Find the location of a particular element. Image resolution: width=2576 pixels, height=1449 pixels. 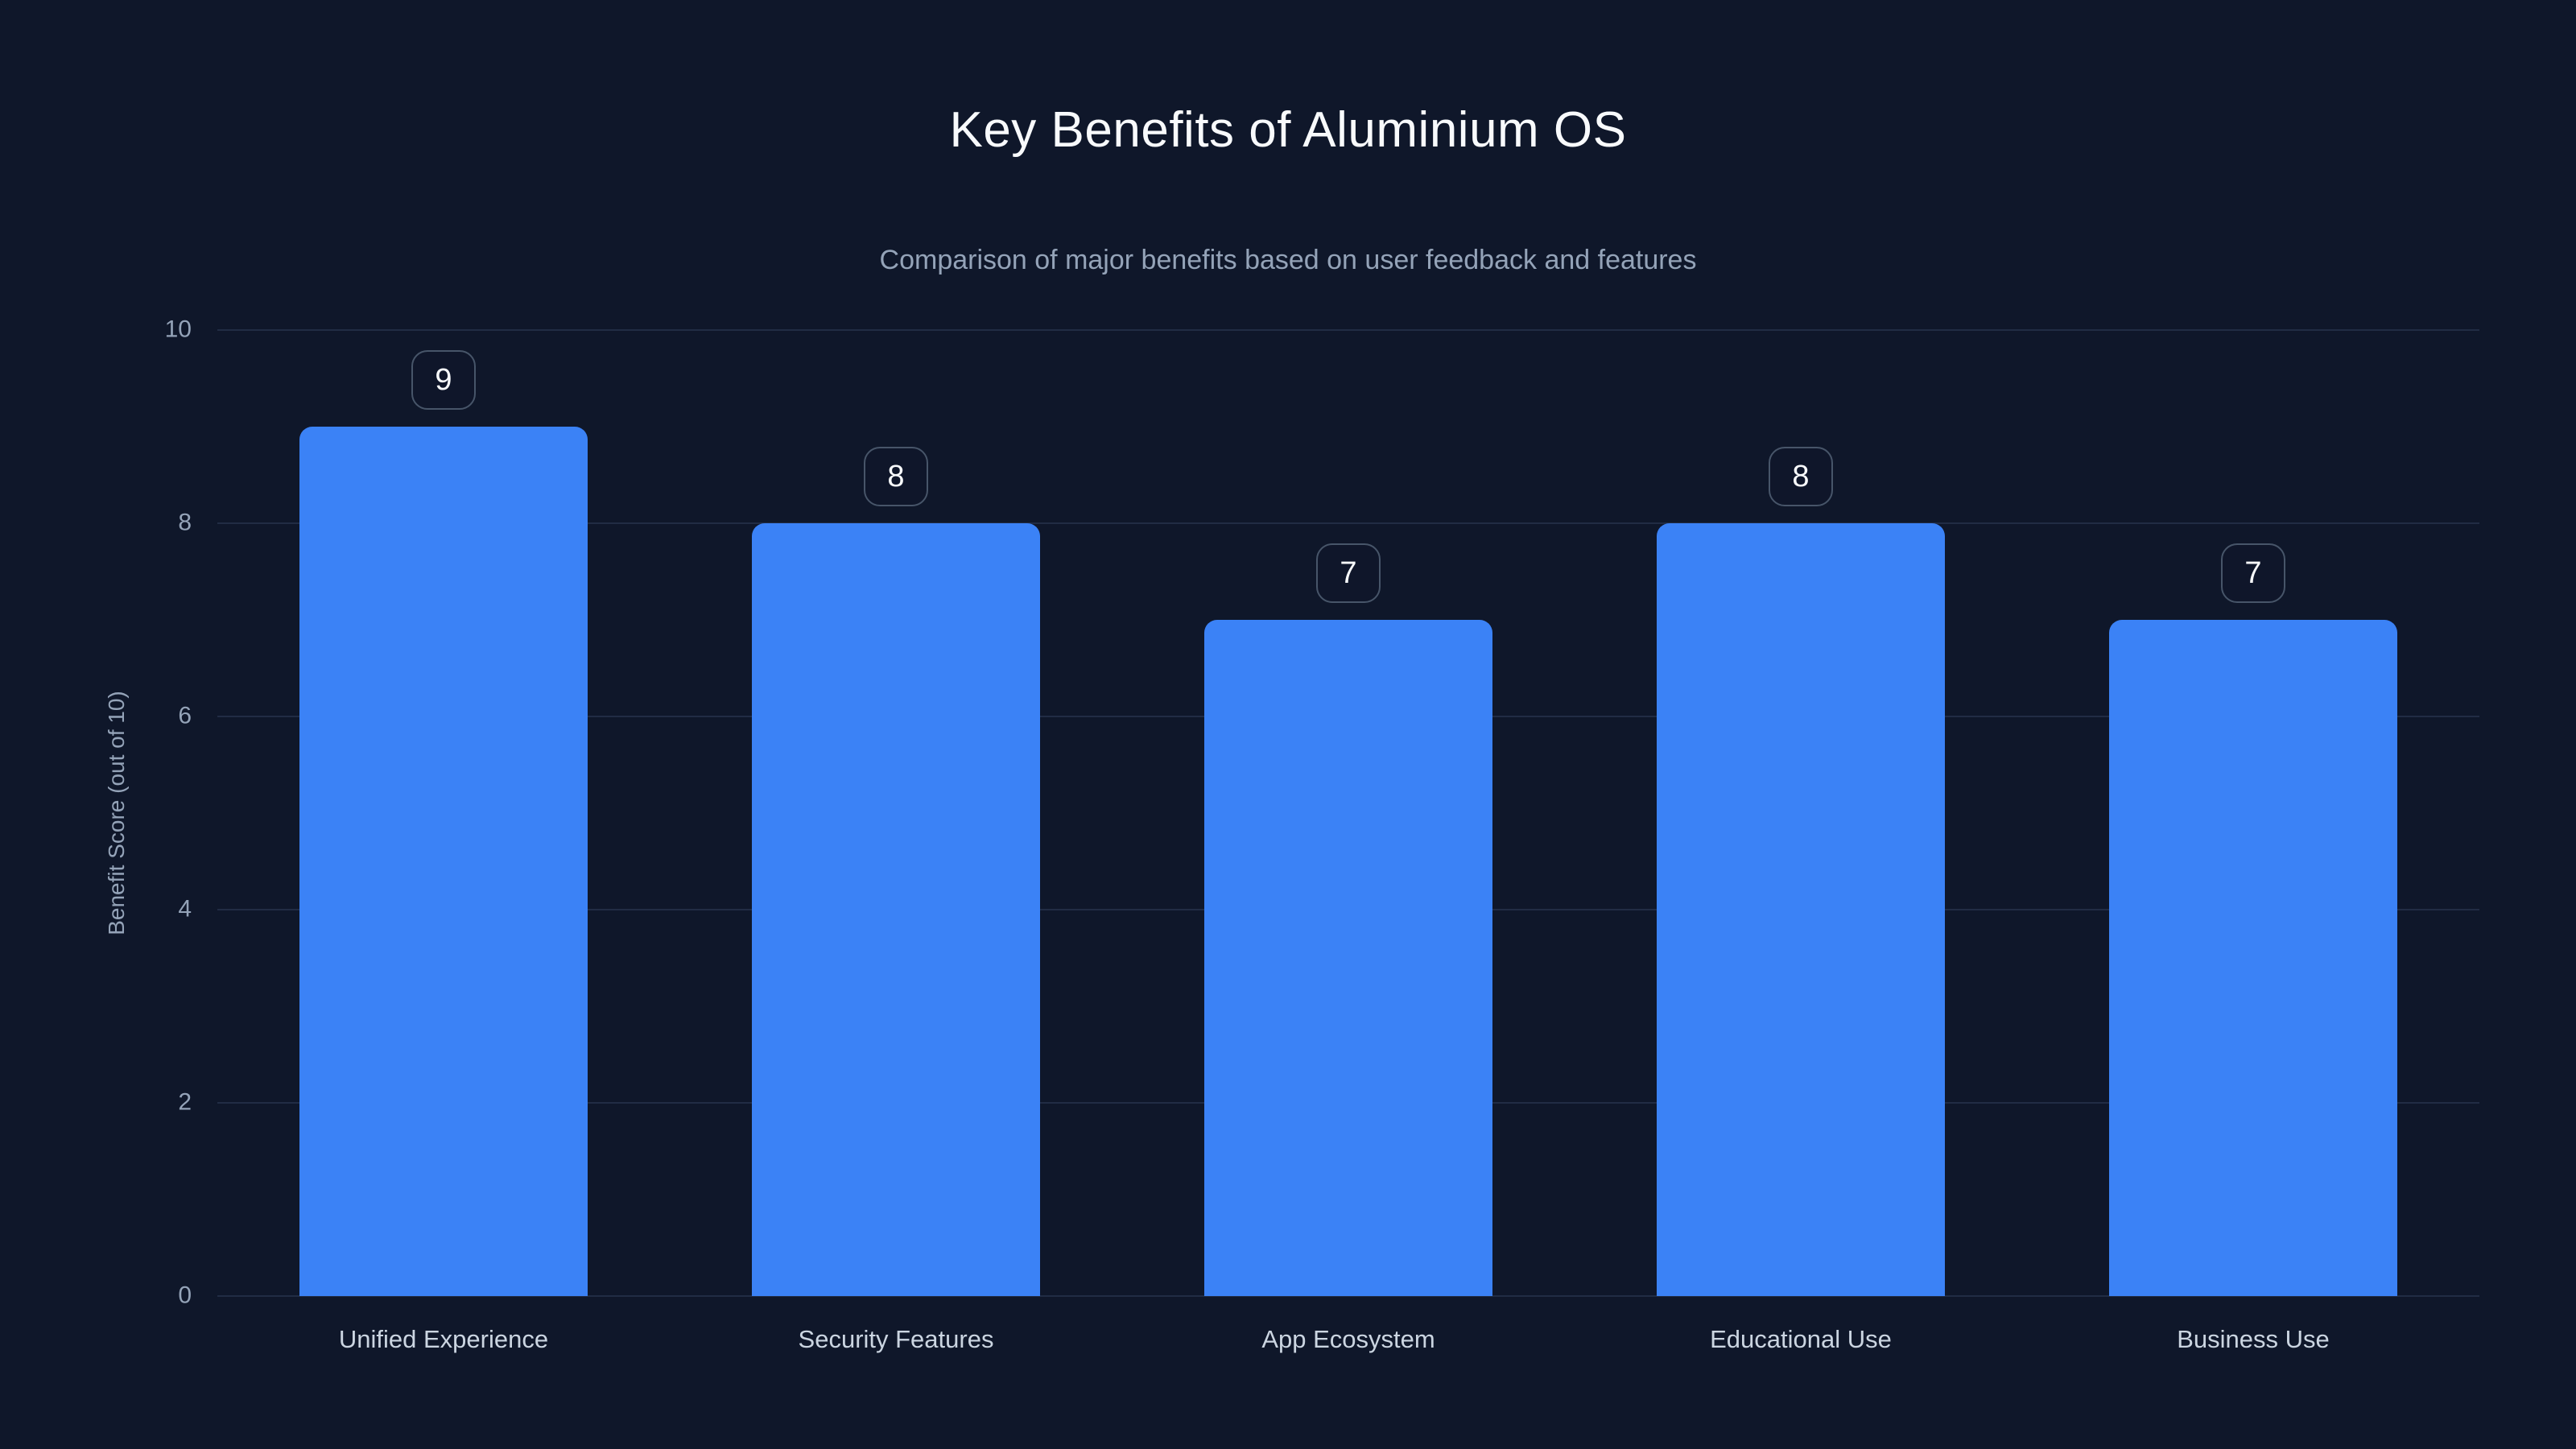

y-tick-label-0: 0 is located at coordinates (185, 1295).